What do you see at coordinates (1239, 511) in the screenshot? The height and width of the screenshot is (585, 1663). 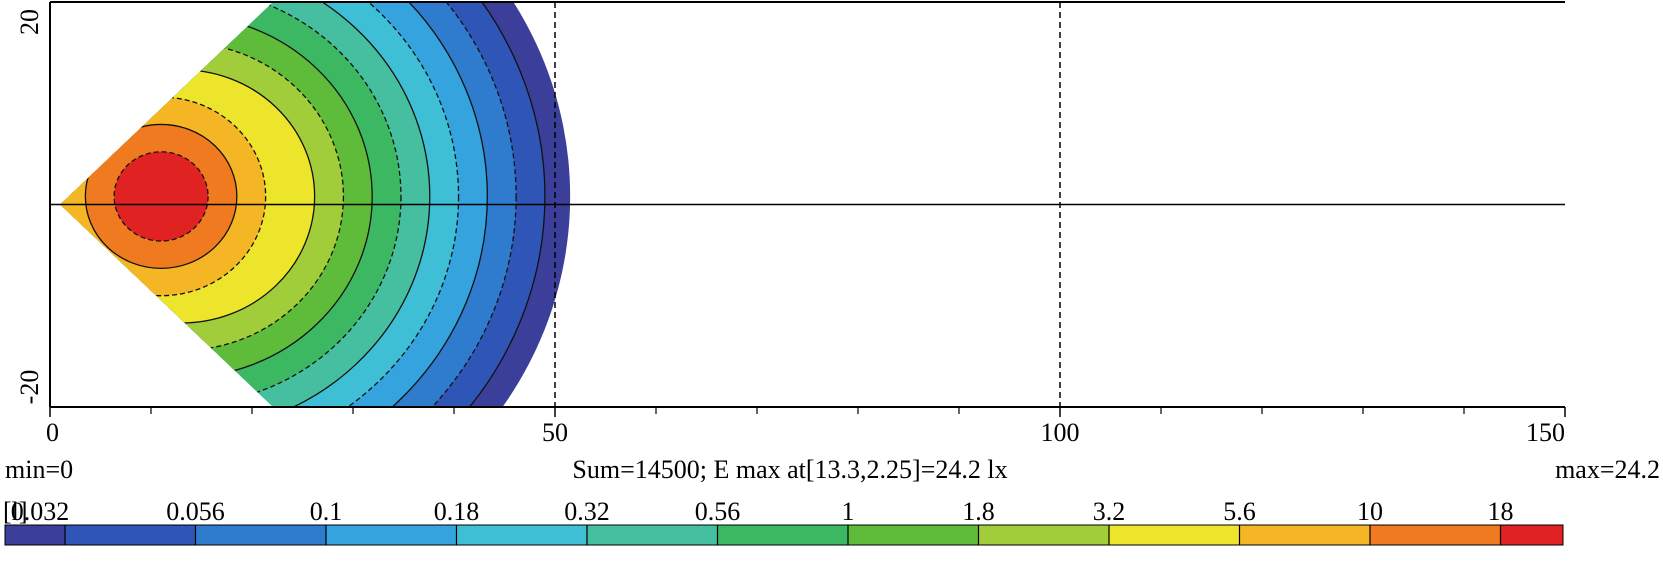 I see `colorbar-label: 5.6` at bounding box center [1239, 511].